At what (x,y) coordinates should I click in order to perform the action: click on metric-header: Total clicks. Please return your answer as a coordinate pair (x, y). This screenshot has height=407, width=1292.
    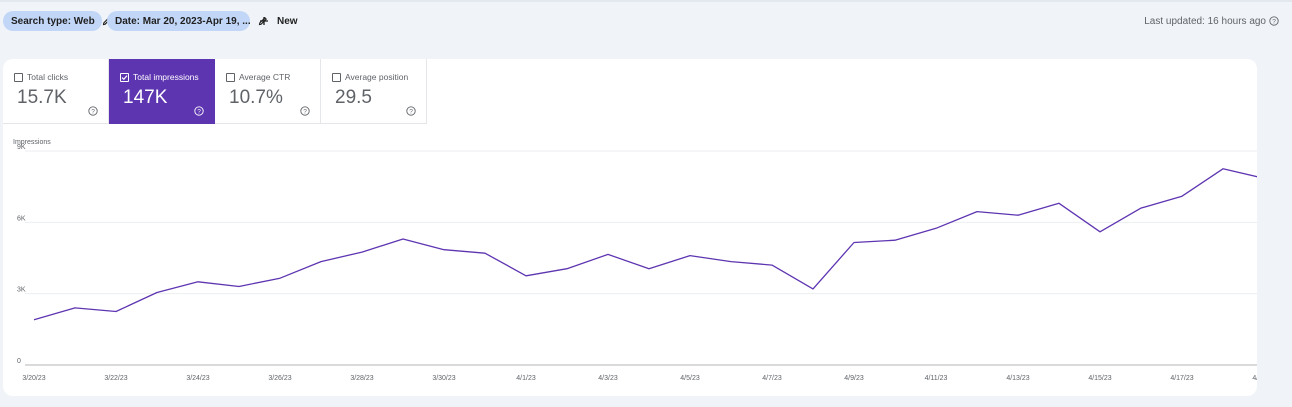
    Looking at the image, I should click on (41, 77).